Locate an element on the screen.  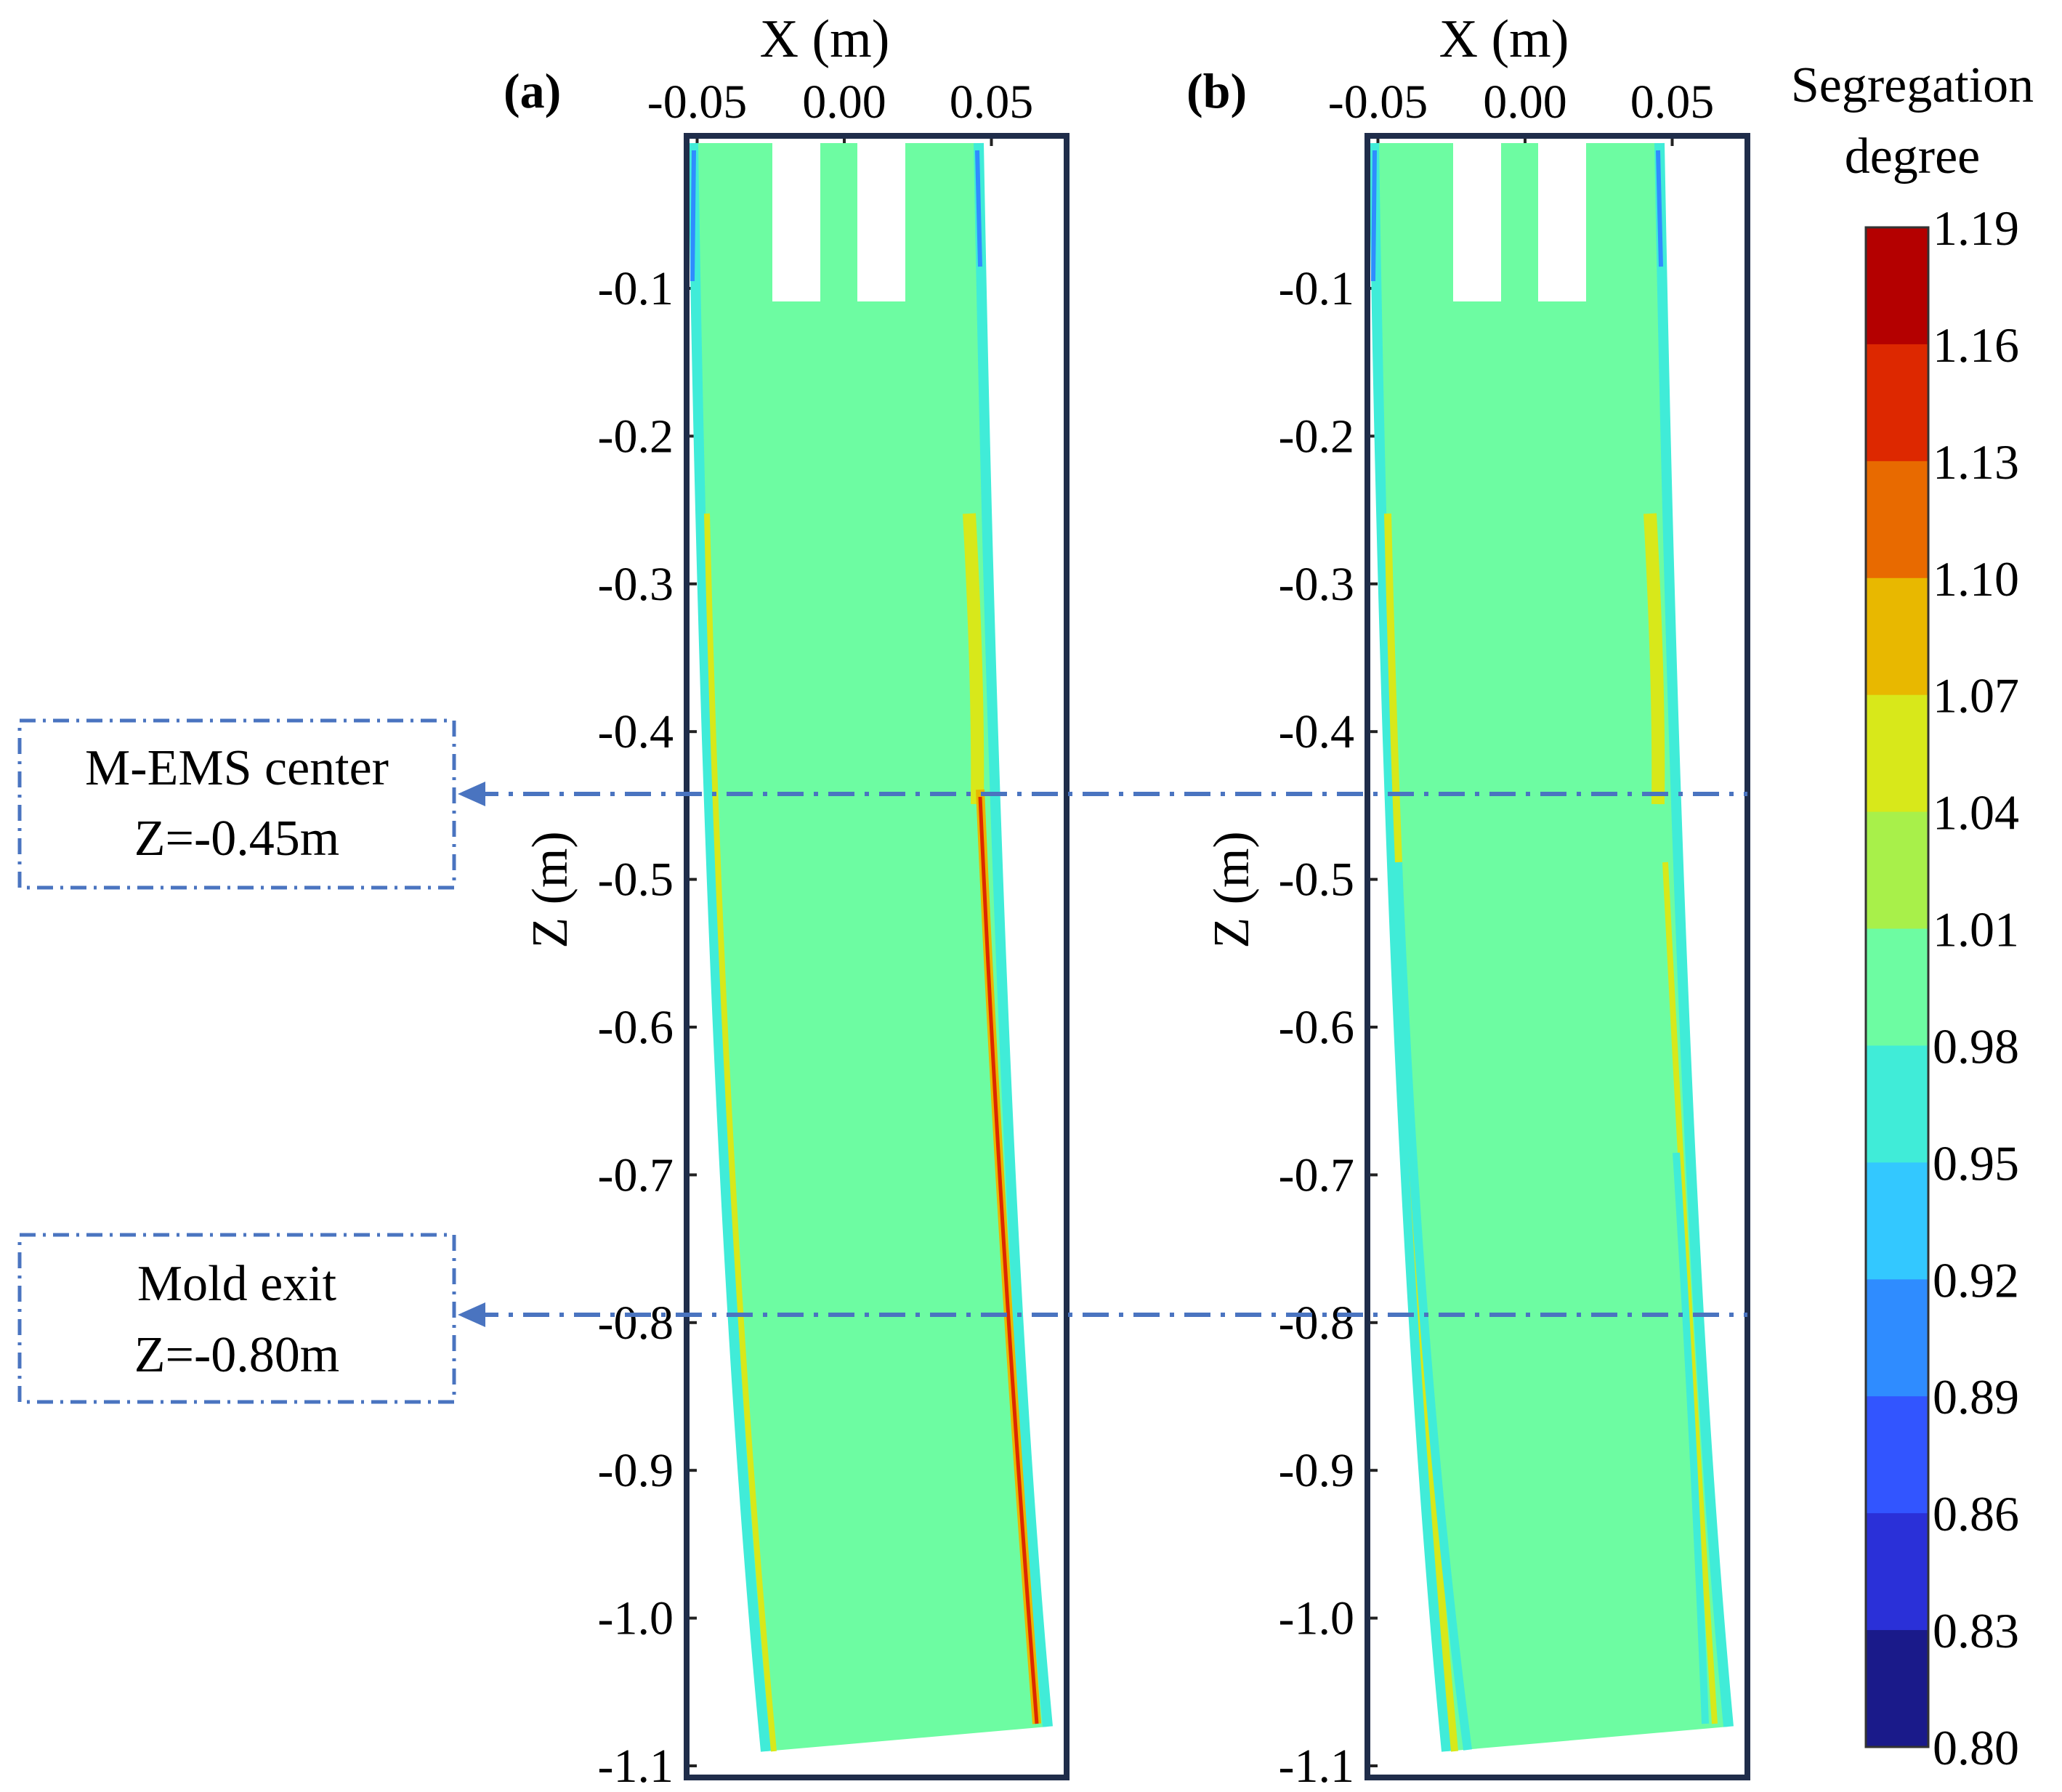
panel-a-right-shell is located at coordinates (1014, 934).